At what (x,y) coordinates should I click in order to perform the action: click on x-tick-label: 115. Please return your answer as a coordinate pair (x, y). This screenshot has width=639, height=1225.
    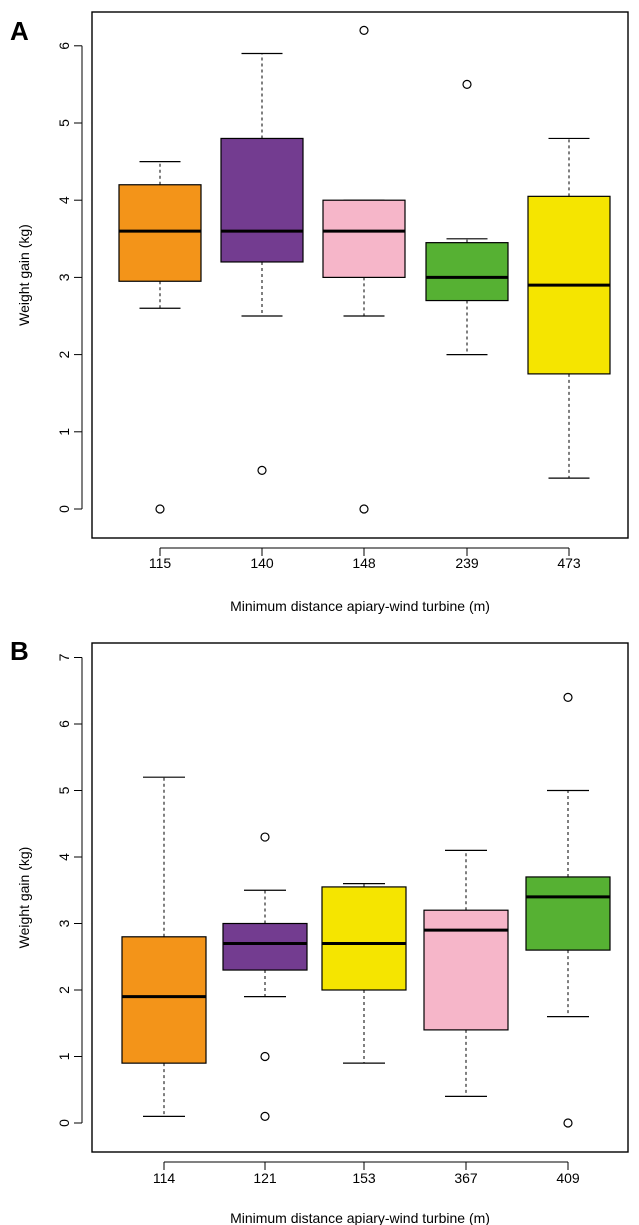
    Looking at the image, I should click on (160, 563).